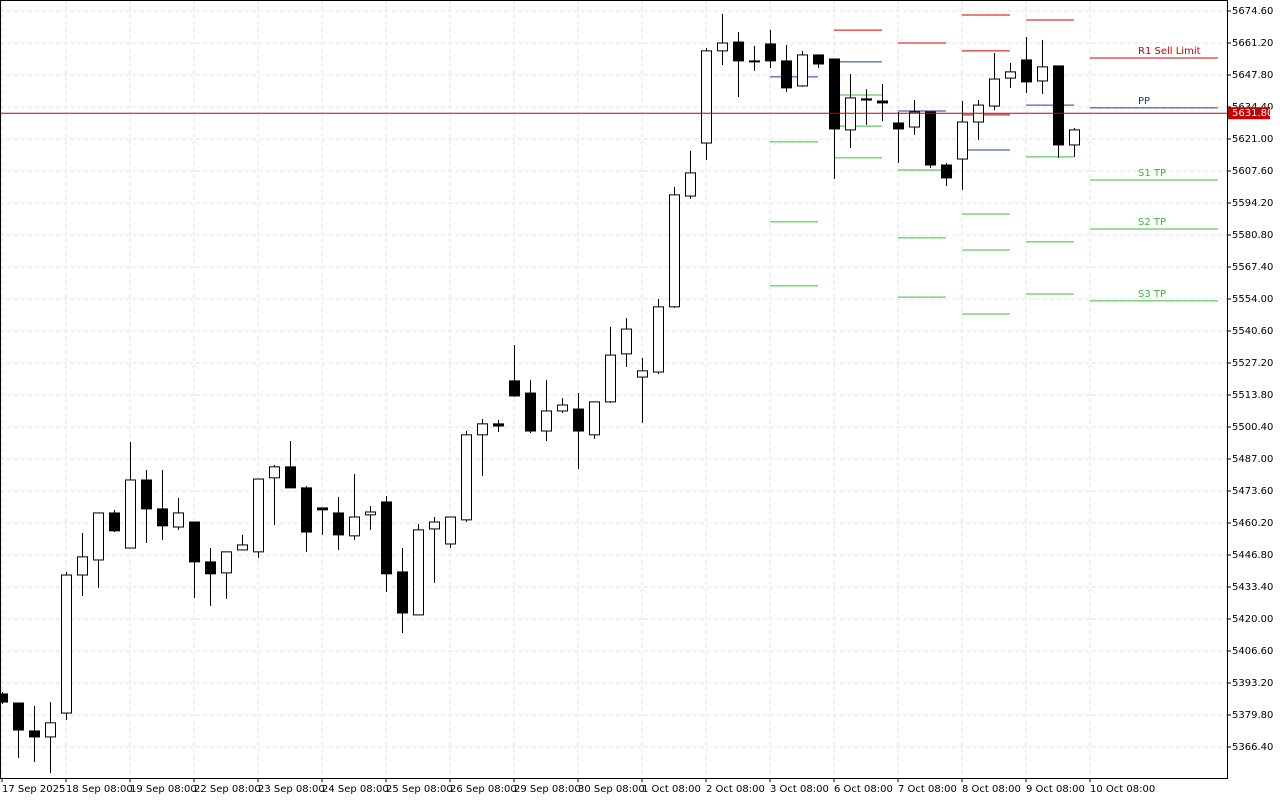 This screenshot has width=1280, height=800. I want to click on y-tick-label: 5500.40, so click(1252, 427).